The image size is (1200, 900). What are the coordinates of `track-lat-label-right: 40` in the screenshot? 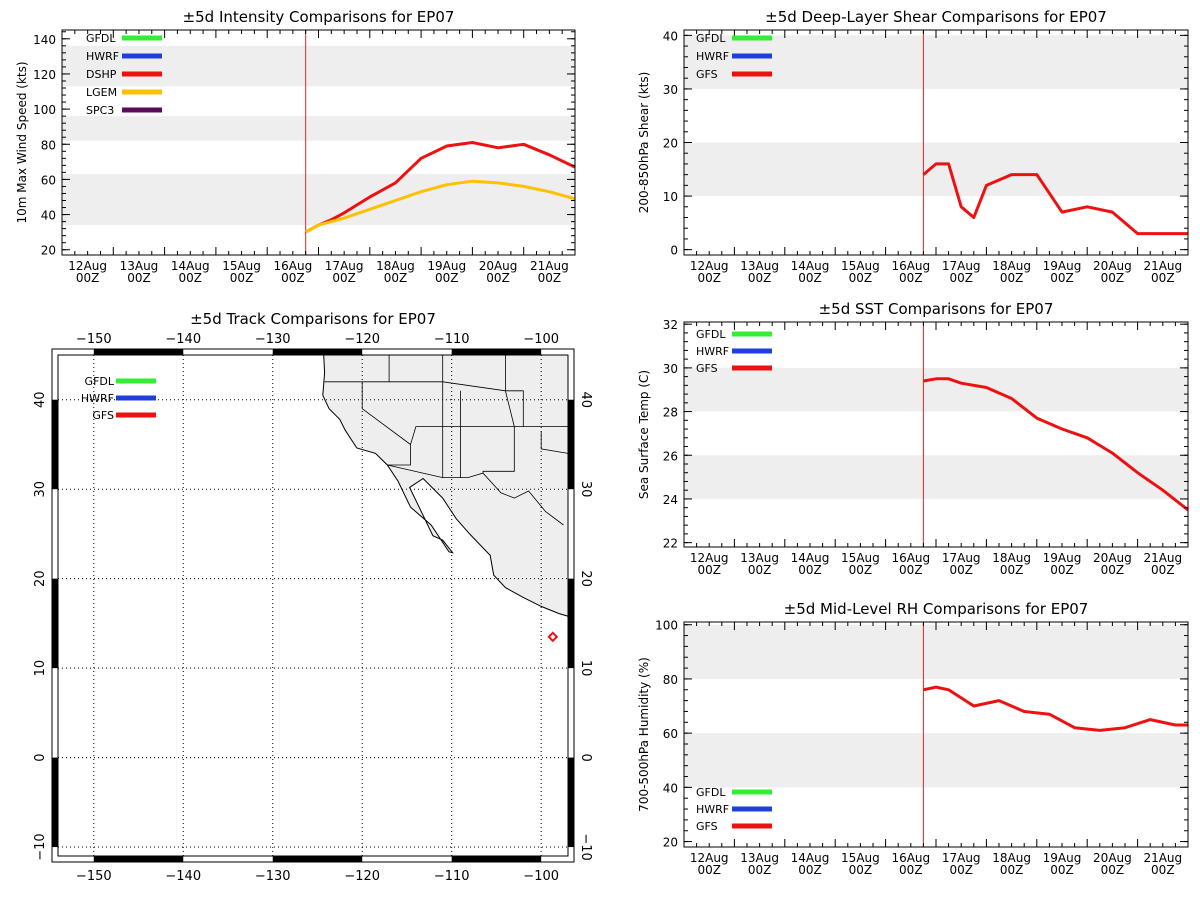 It's located at (585, 399).